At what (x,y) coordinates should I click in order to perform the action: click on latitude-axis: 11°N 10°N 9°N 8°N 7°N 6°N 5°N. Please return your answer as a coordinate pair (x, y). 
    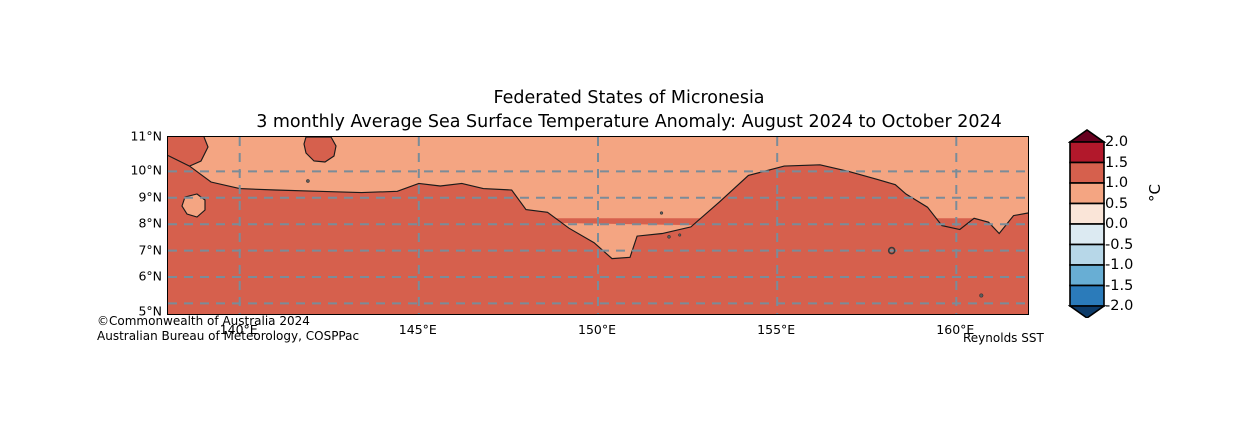
    Looking at the image, I should click on (134, 223).